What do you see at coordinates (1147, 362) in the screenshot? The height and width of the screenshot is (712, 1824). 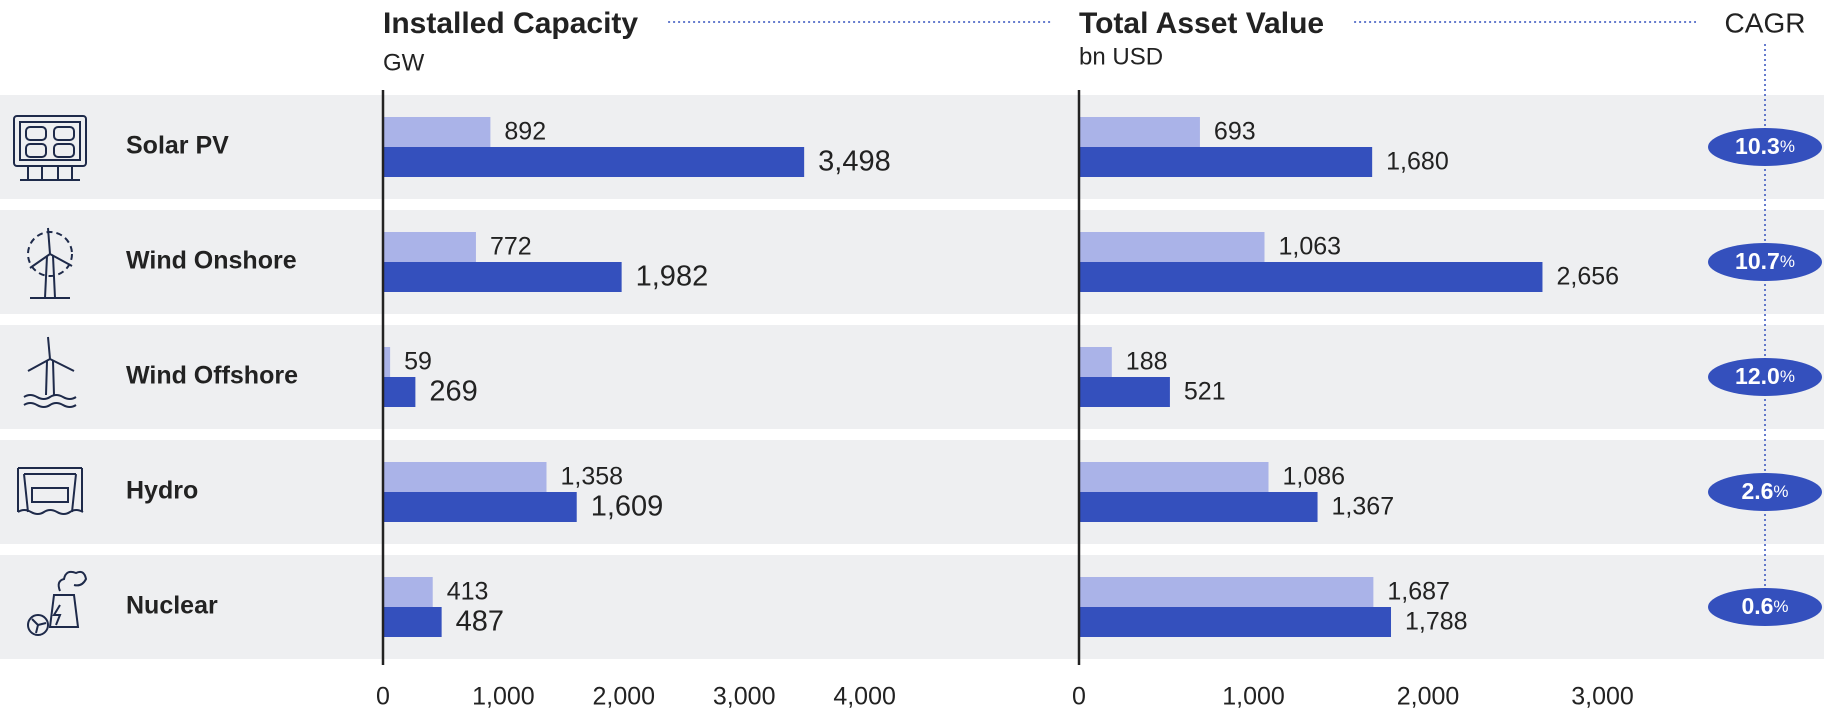 I see `value-label: 188` at bounding box center [1147, 362].